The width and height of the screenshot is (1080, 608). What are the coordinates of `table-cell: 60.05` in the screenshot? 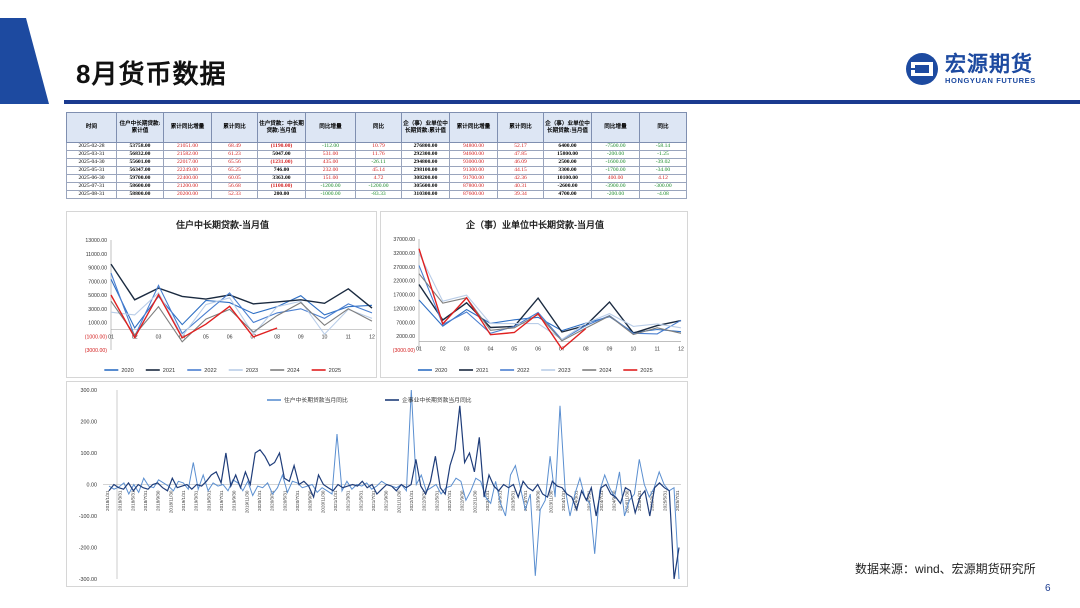 It's located at (234, 178).